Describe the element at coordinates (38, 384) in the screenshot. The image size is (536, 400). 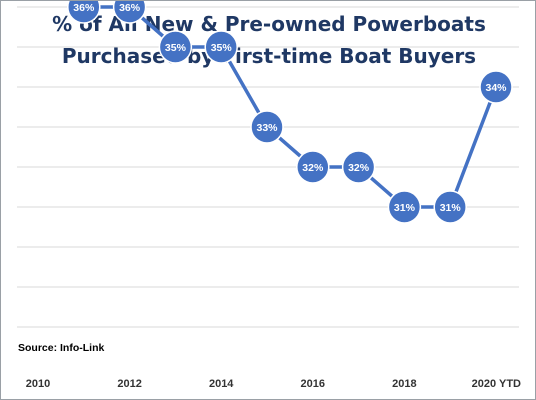
I see `x-tick-label: 2010` at that location.